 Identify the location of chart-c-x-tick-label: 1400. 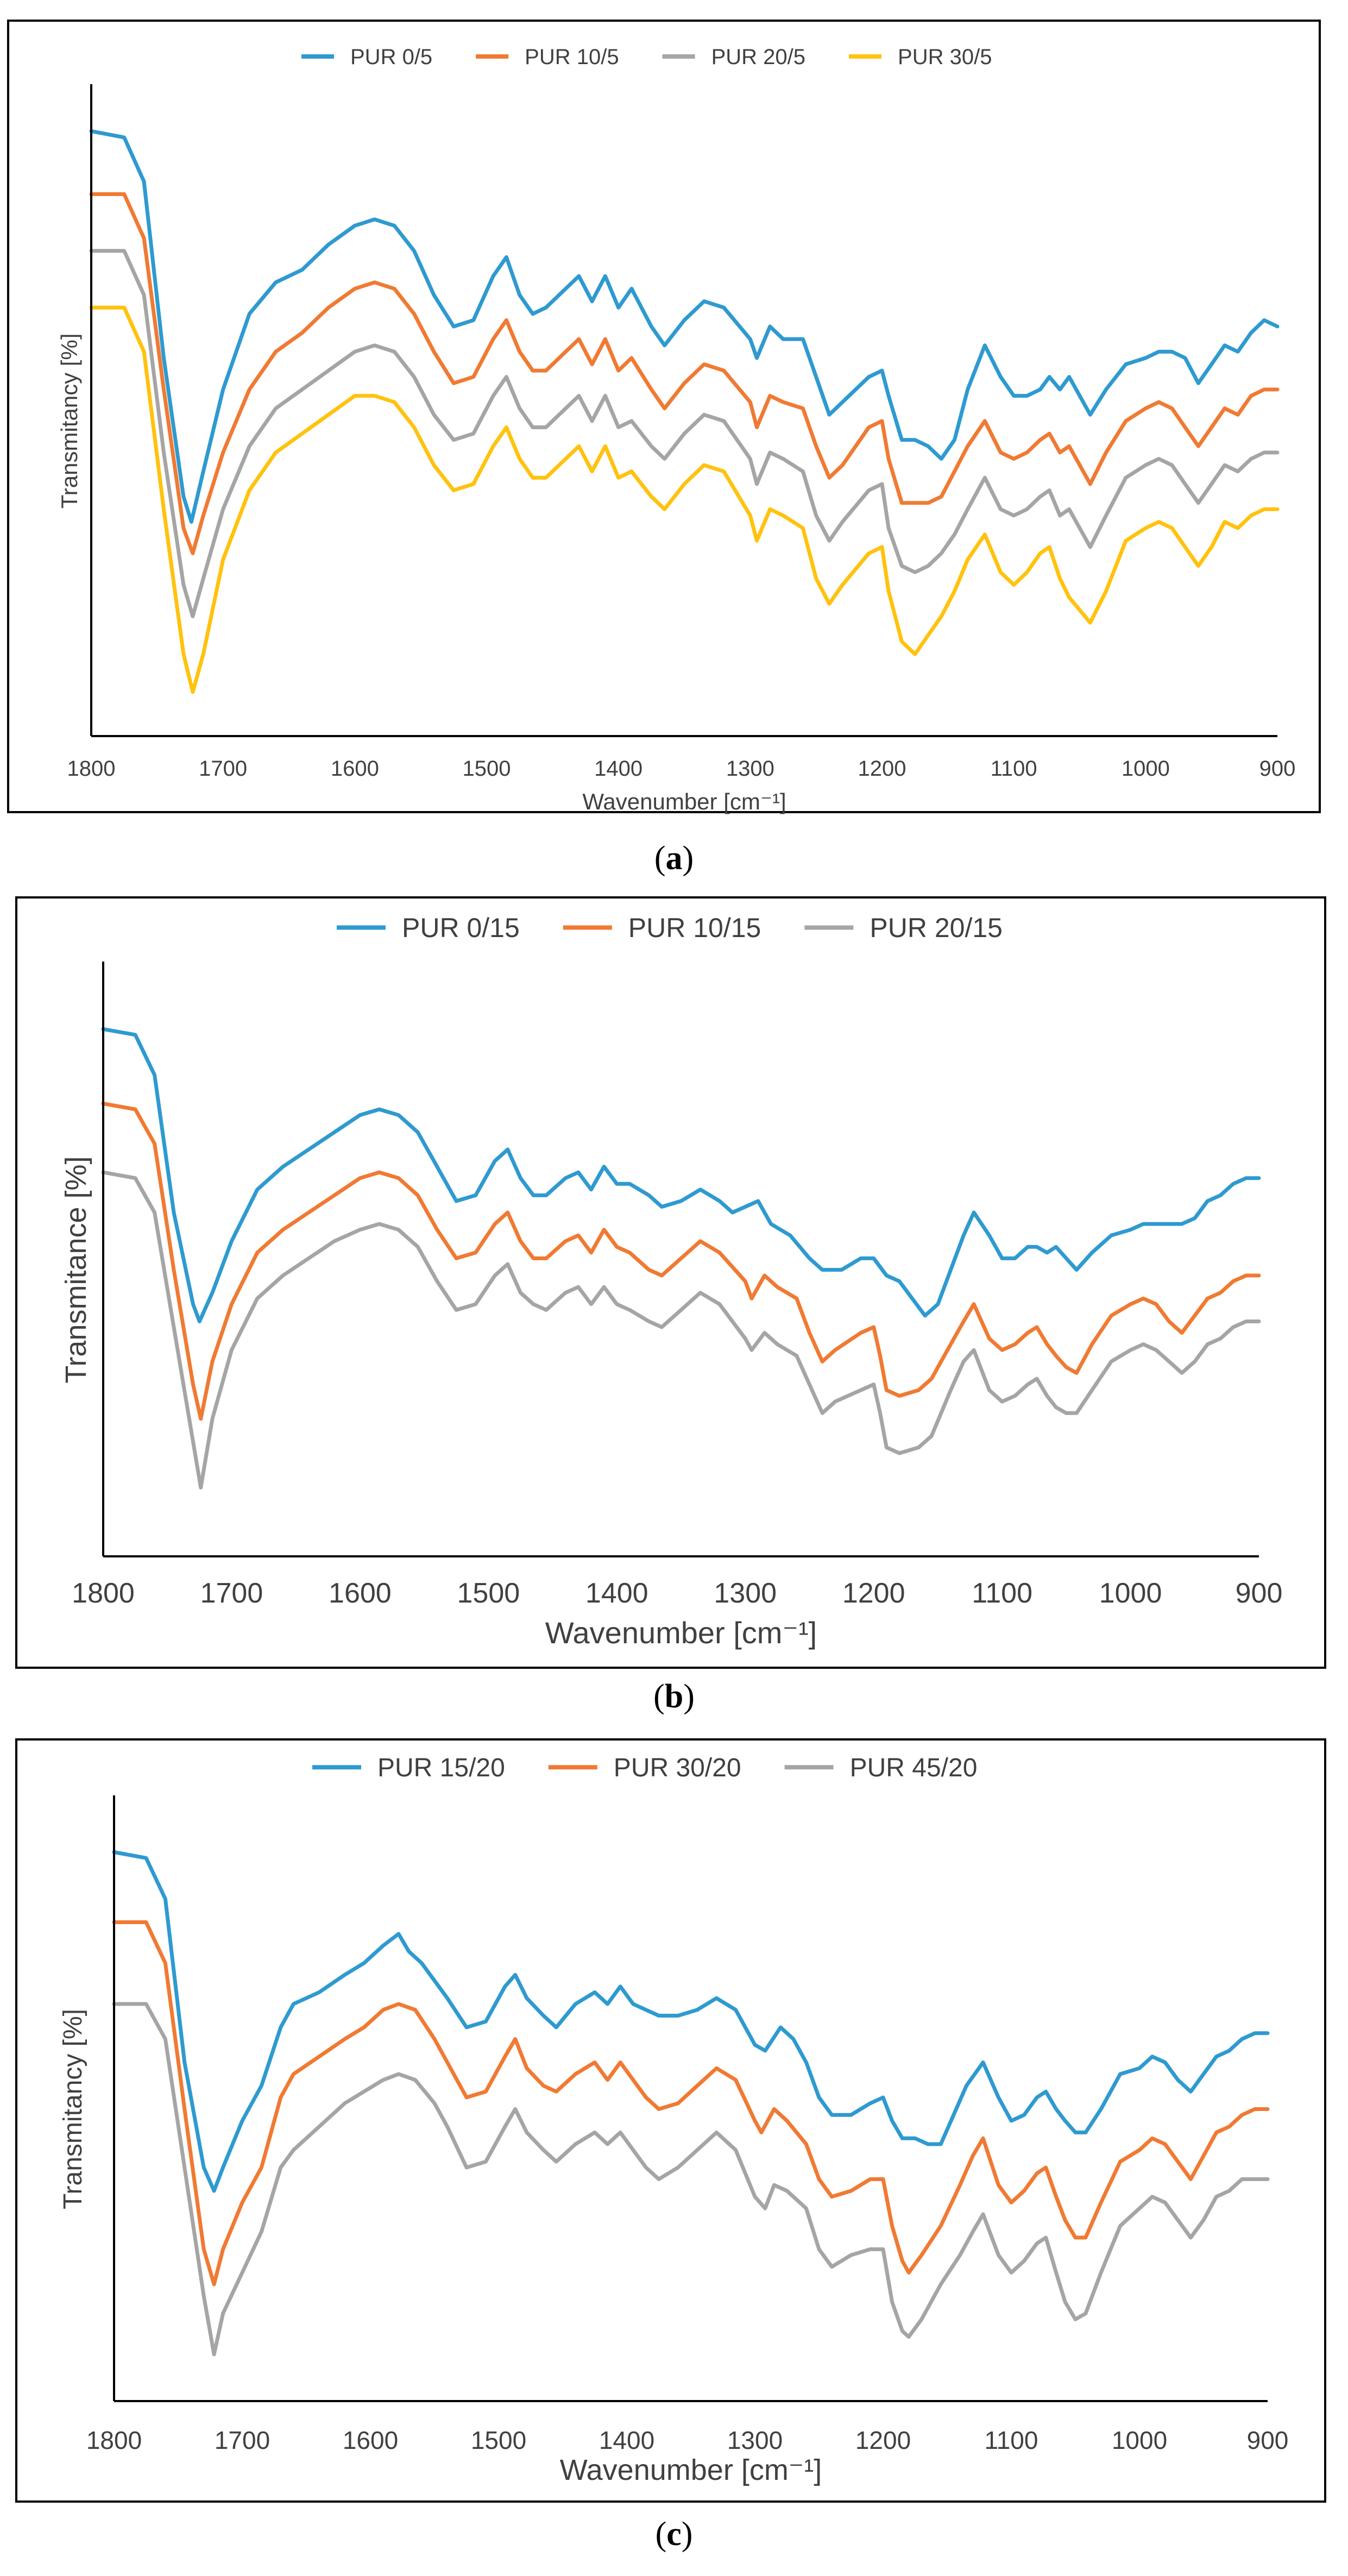
(626, 2440).